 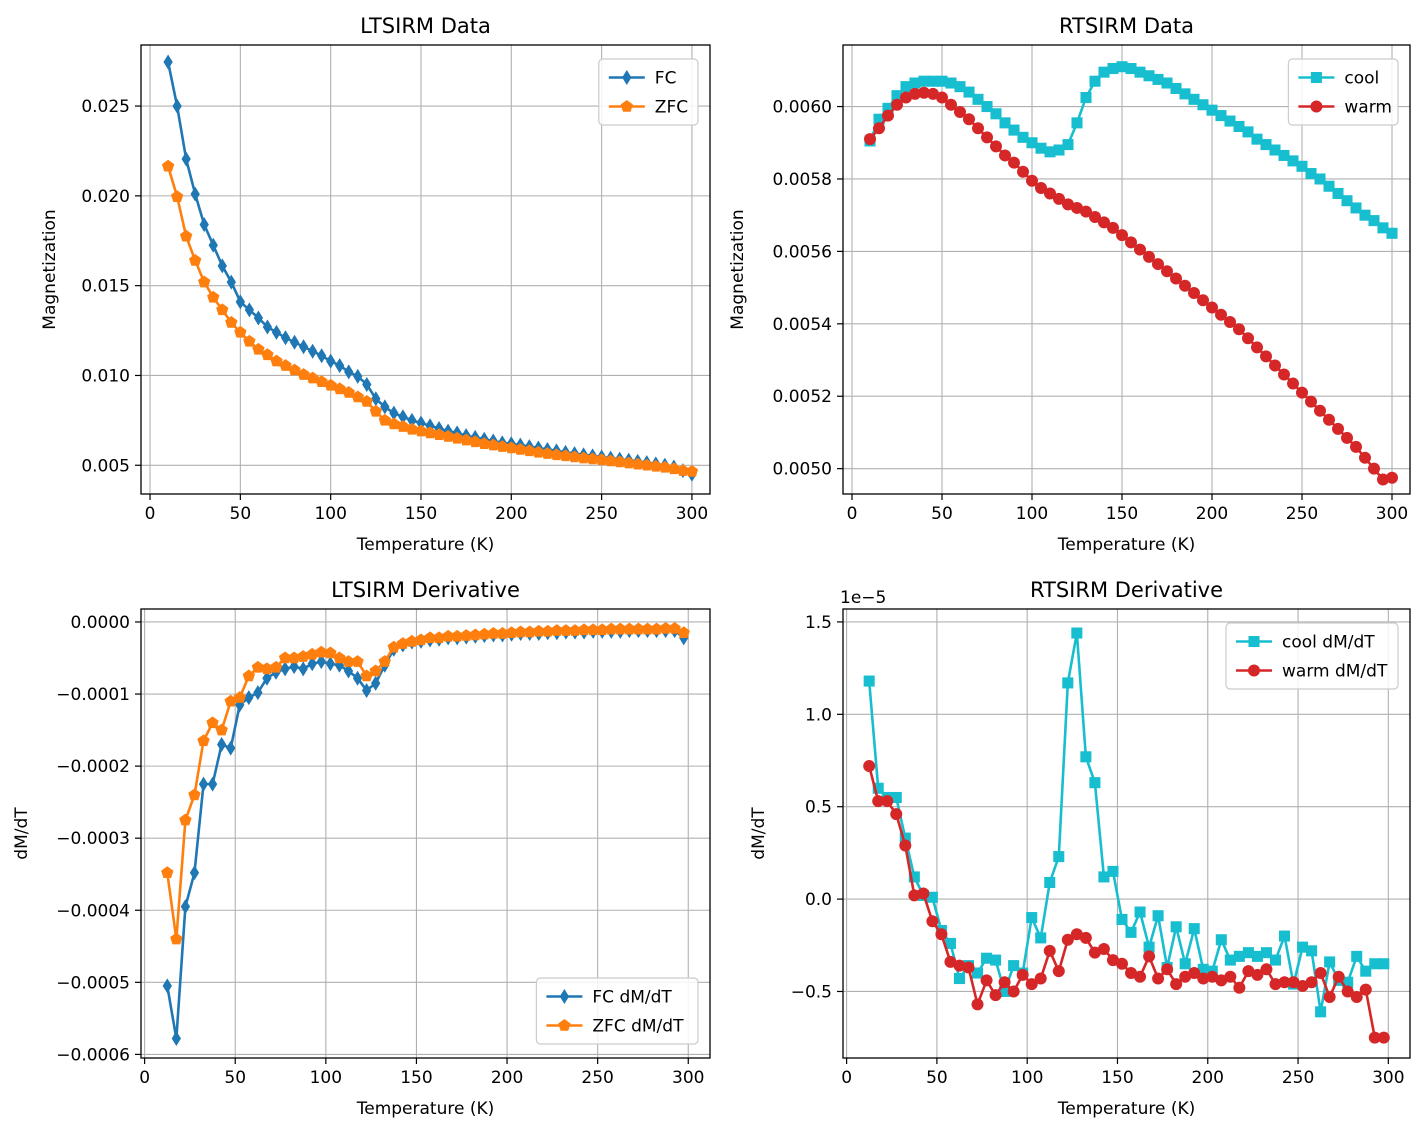 I want to click on series-zfc-dm-dt, so click(x=425, y=783).